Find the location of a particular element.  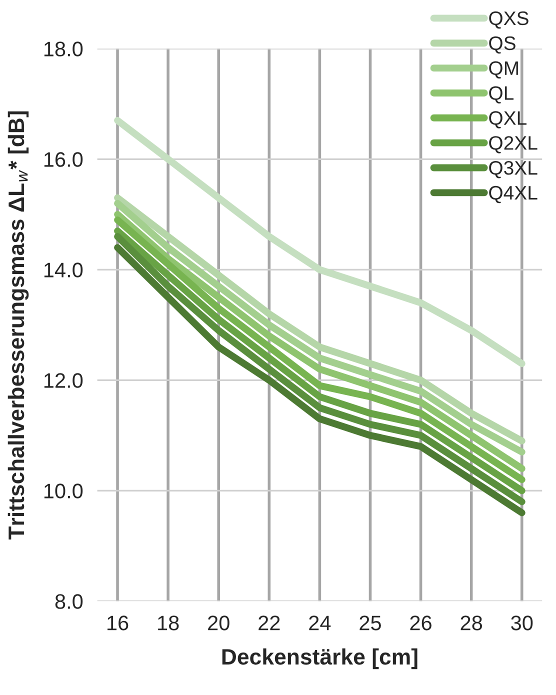

x-tick-label: 30 is located at coordinates (522, 623).